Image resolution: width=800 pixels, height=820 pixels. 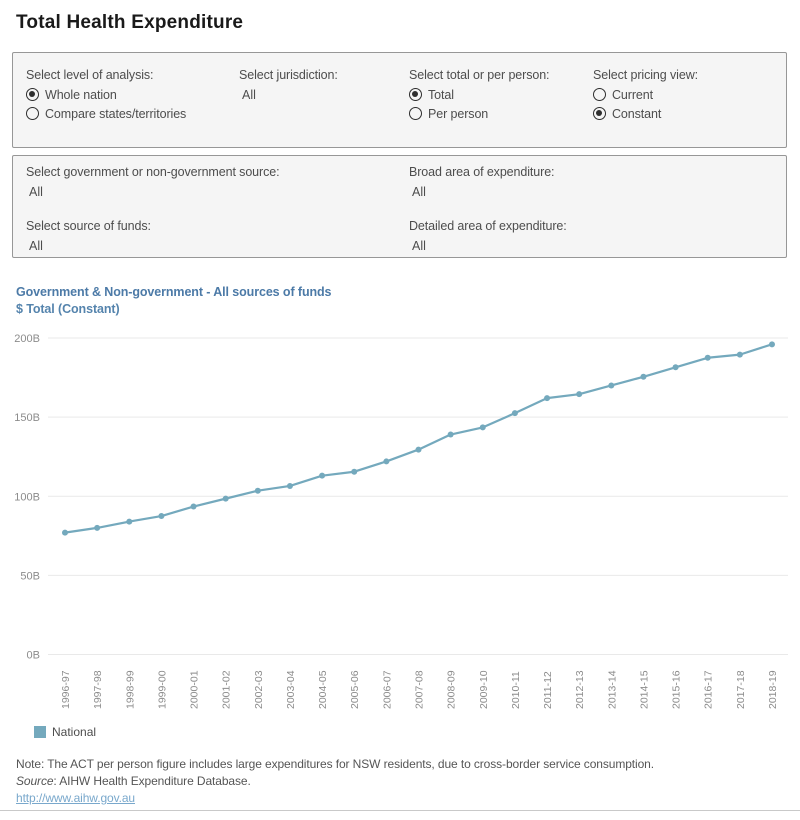 What do you see at coordinates (249, 95) in the screenshot?
I see `jurisdiction-value-dropdown: All` at bounding box center [249, 95].